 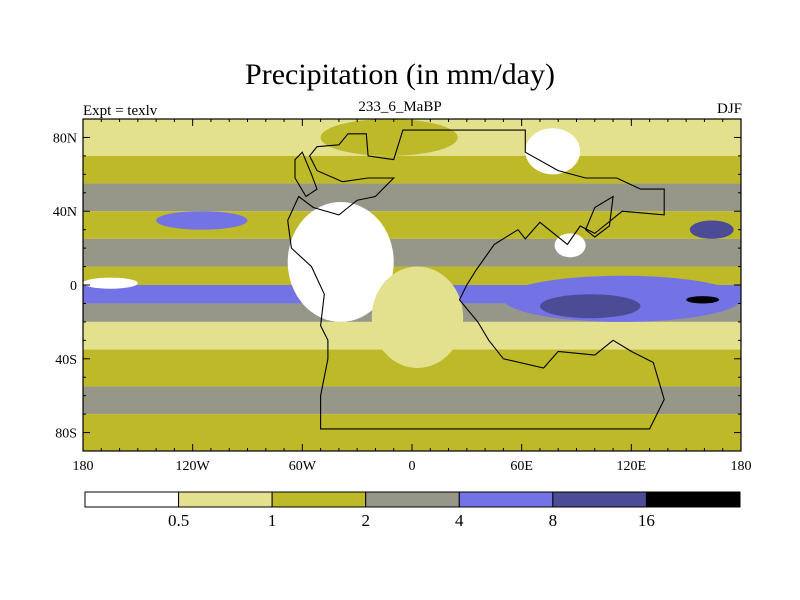 I want to click on x-tick-label: 120W, so click(x=193, y=466).